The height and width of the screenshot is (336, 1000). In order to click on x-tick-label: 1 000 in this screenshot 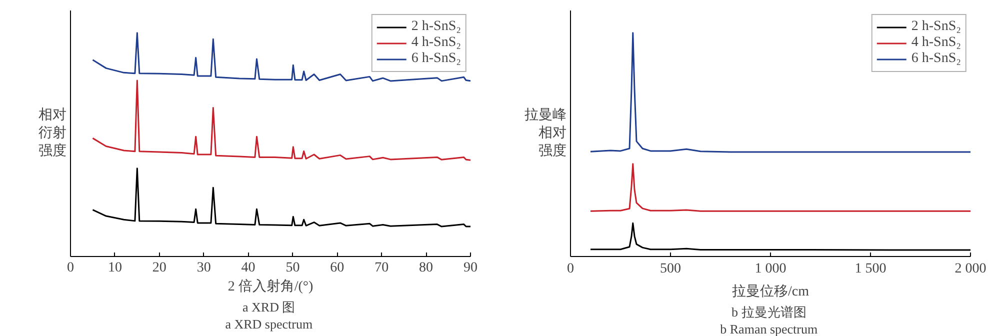, I will do `click(770, 269)`.